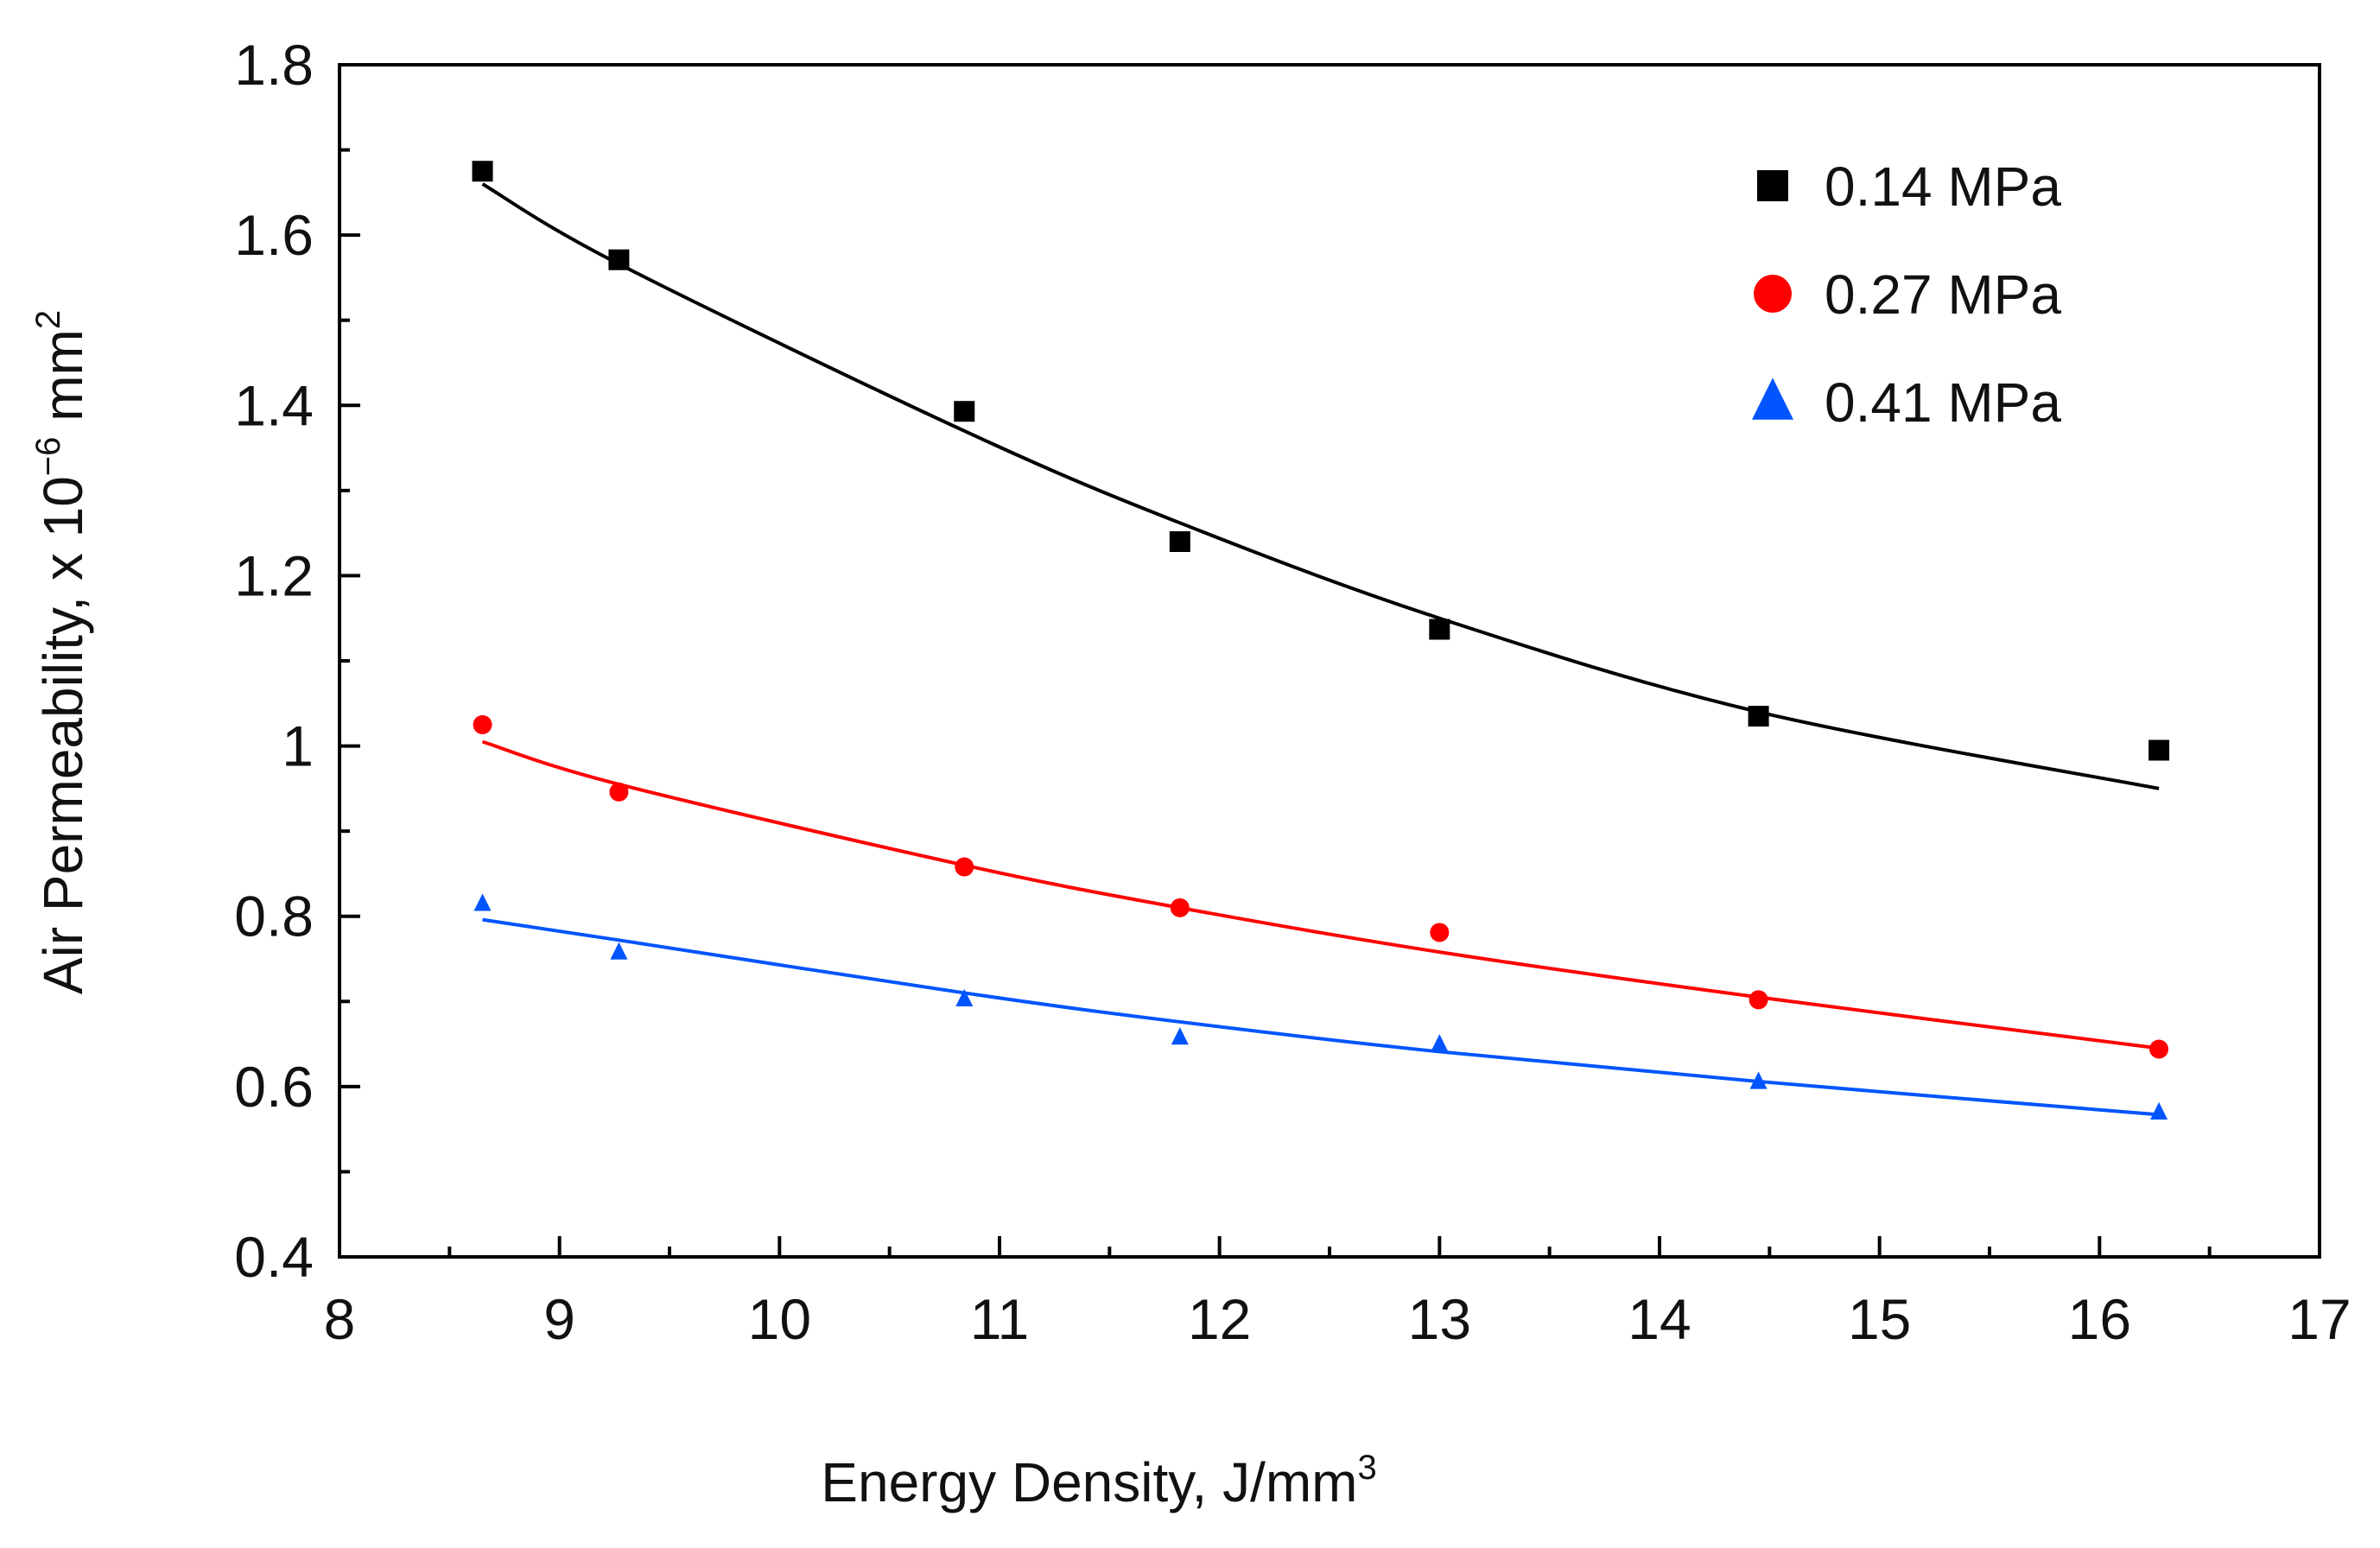  I want to click on y-axis-title: Air Permeability, x 10−6 mm2, so click(62, 652).